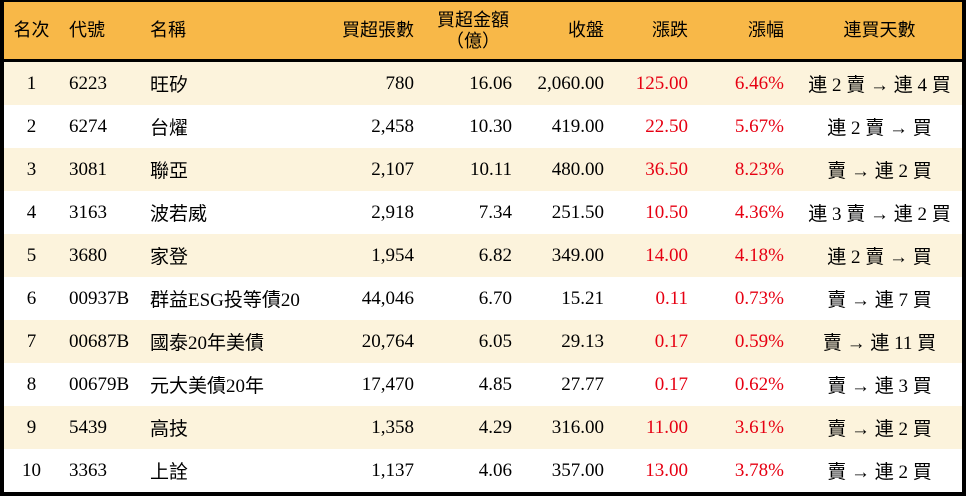  Describe the element at coordinates (759, 384) in the screenshot. I see `cell-change_pct: 0.62%` at that location.